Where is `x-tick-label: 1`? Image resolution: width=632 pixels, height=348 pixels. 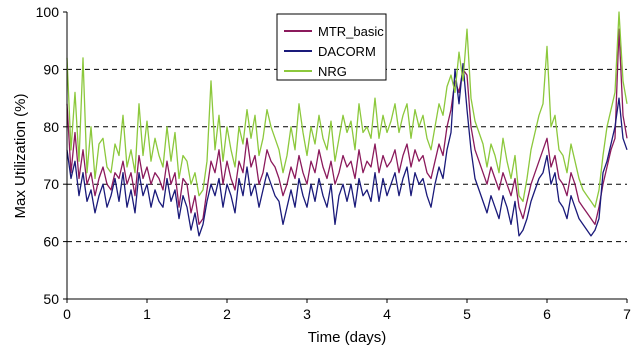 x-tick-label: 1 is located at coordinates (147, 314).